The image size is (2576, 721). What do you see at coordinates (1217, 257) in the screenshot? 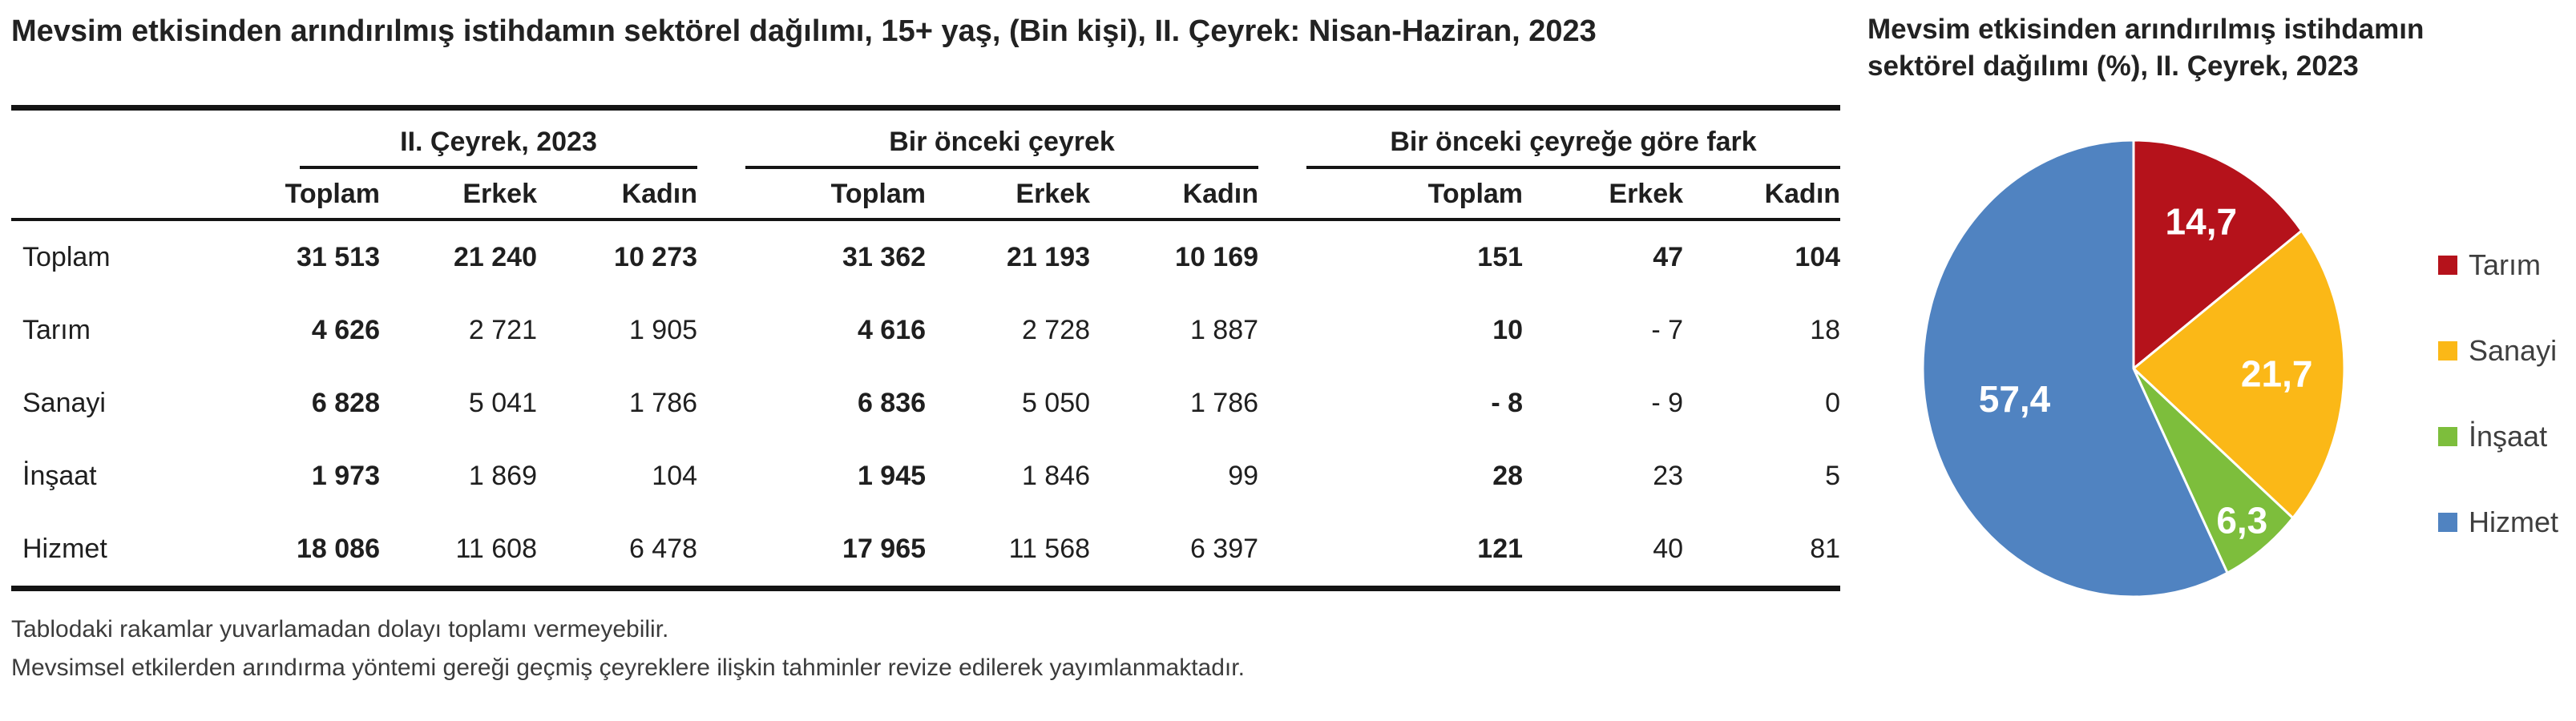
I see `table-cell: 10 169` at bounding box center [1217, 257].